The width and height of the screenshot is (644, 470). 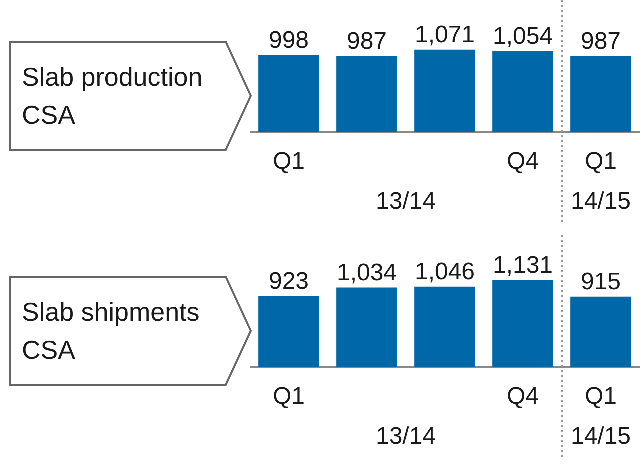 I want to click on data-label: 1,071, so click(x=445, y=35).